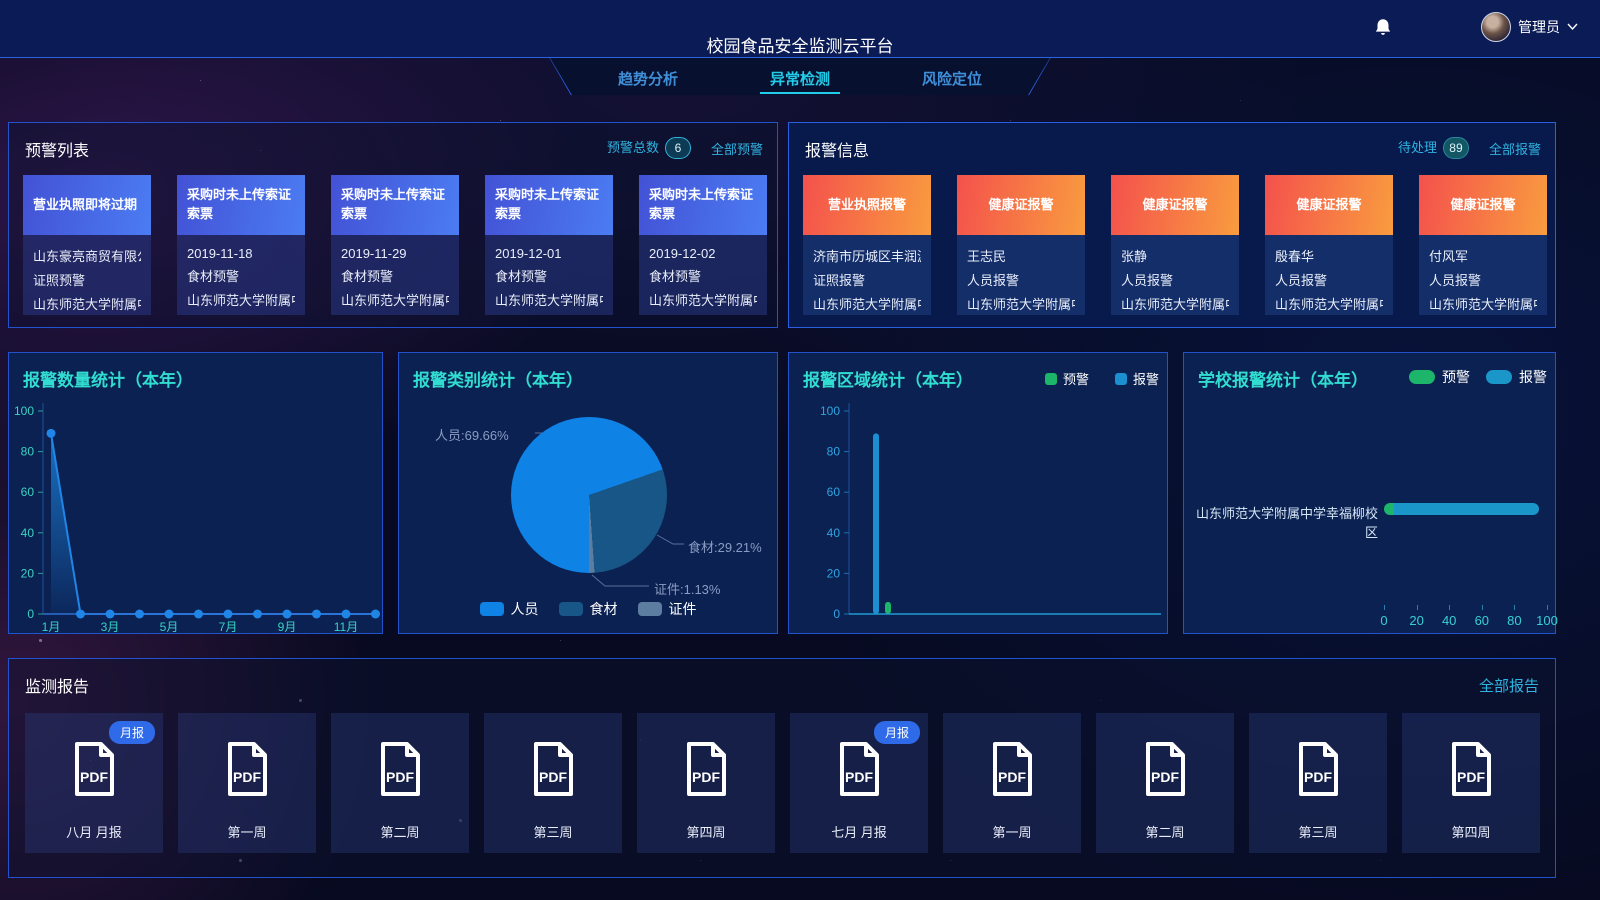  I want to click on report-card: 月报 PDF 八月 月报, so click(94, 783).